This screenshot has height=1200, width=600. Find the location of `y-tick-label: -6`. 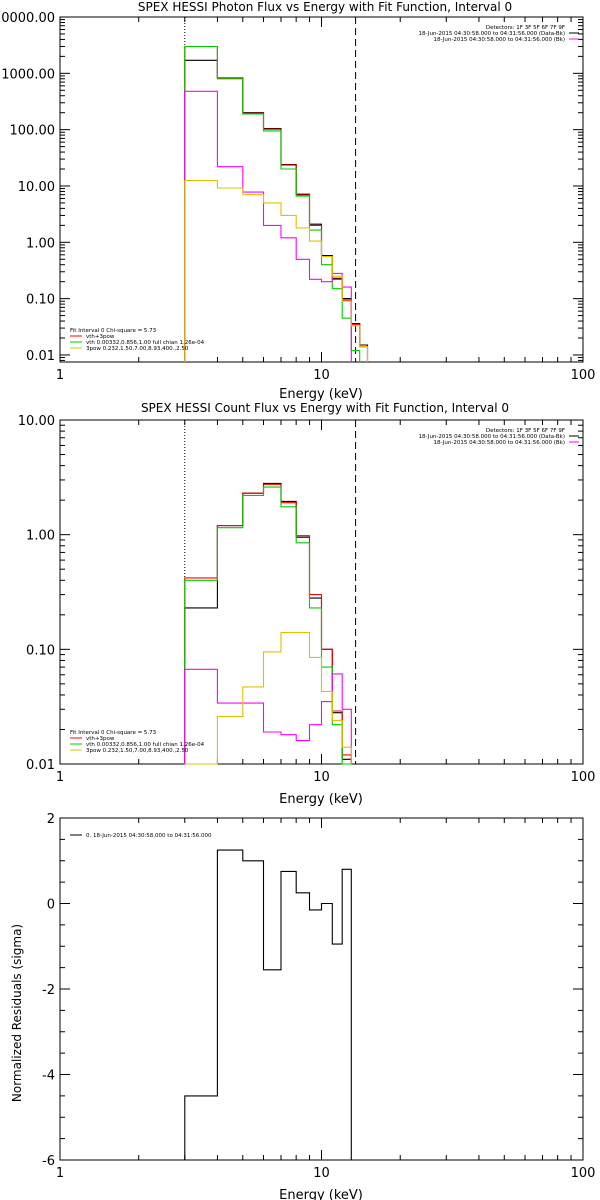

y-tick-label: -6 is located at coordinates (48, 1161).